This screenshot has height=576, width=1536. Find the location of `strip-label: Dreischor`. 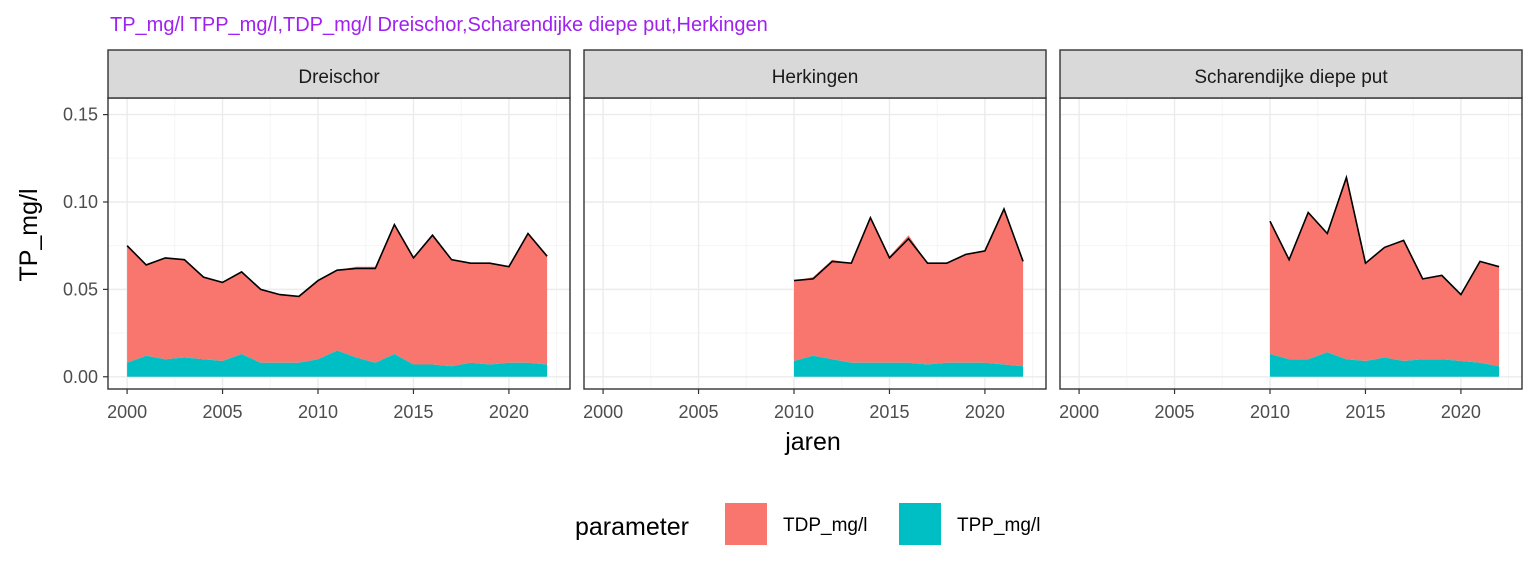

strip-label: Dreischor is located at coordinates (339, 77).